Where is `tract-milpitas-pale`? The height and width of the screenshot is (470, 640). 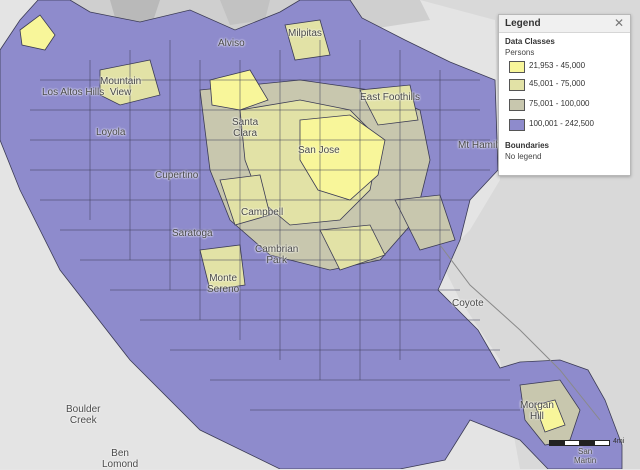
tract-milpitas-pale is located at coordinates (307, 40).